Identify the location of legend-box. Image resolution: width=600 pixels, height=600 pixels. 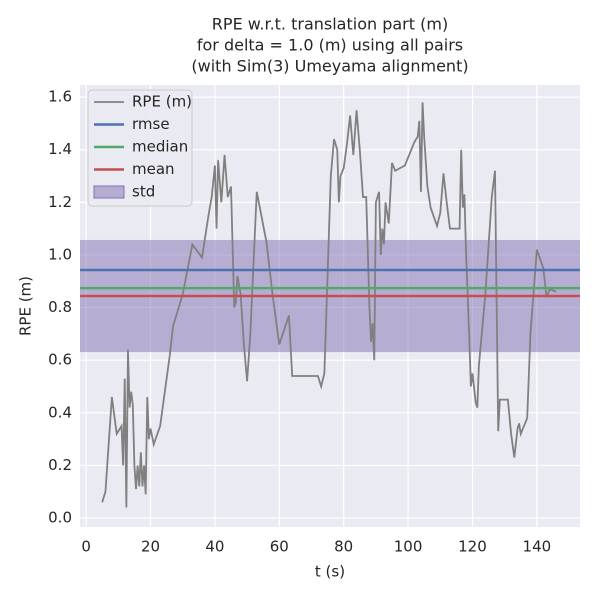
(140, 148).